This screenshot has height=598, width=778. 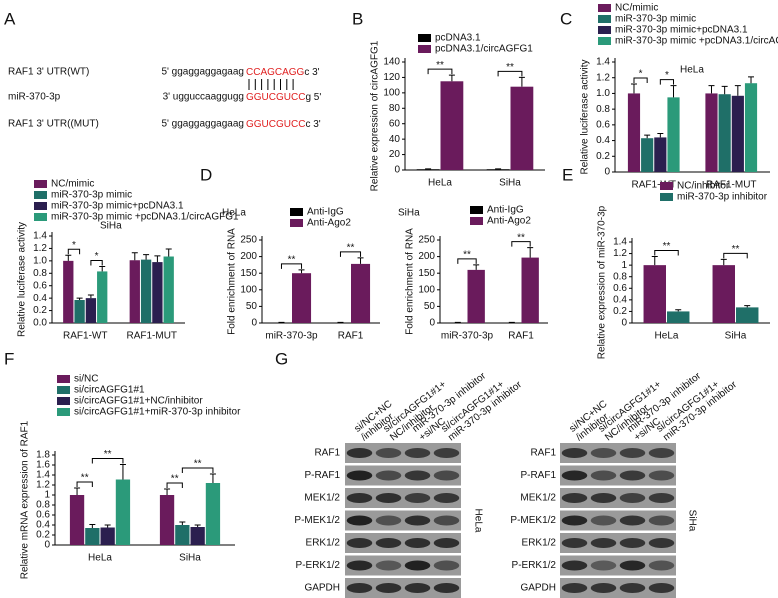 I want to click on legend-label: miR-370-3p mimic+pcDNA3.1, so click(x=681, y=30).